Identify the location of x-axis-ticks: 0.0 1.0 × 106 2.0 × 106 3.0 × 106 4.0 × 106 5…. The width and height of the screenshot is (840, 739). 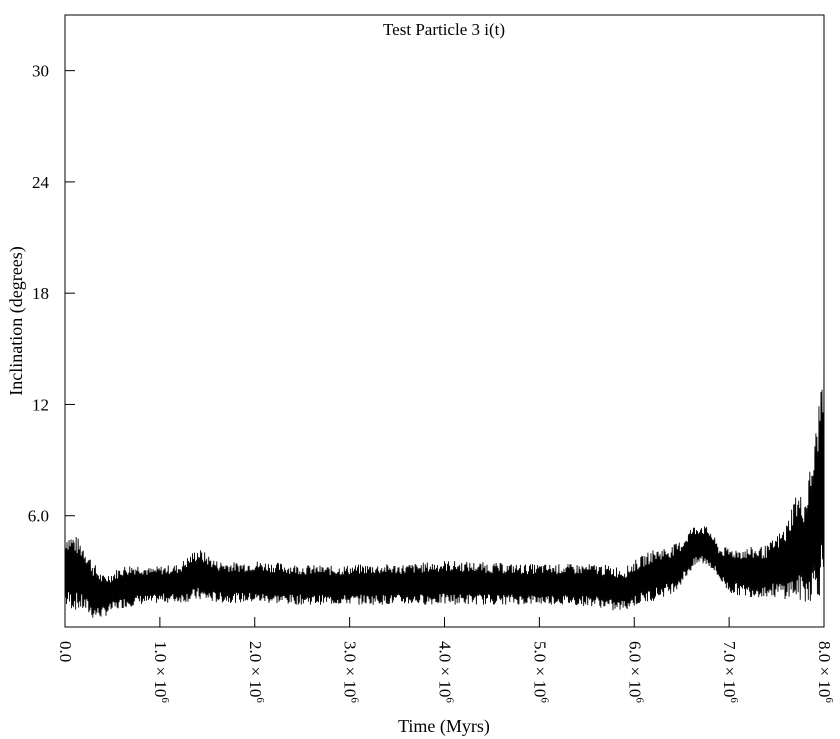
(445, 660).